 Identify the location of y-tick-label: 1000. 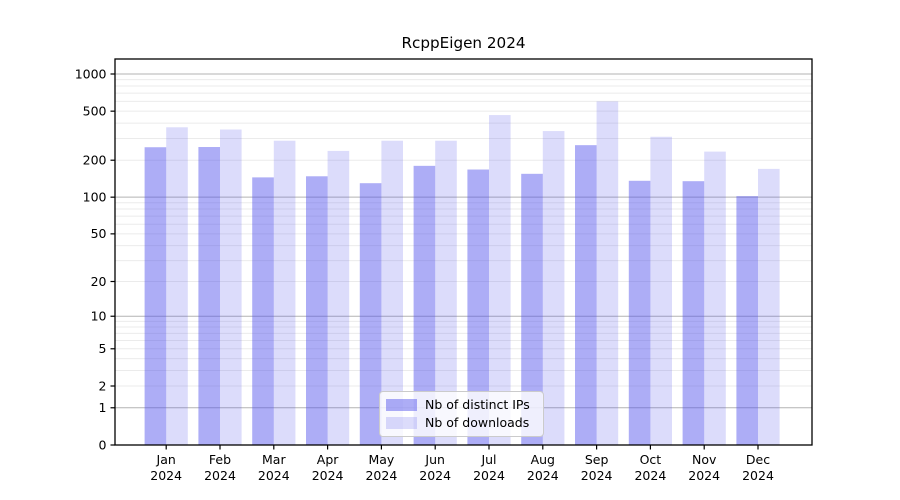
(91, 73).